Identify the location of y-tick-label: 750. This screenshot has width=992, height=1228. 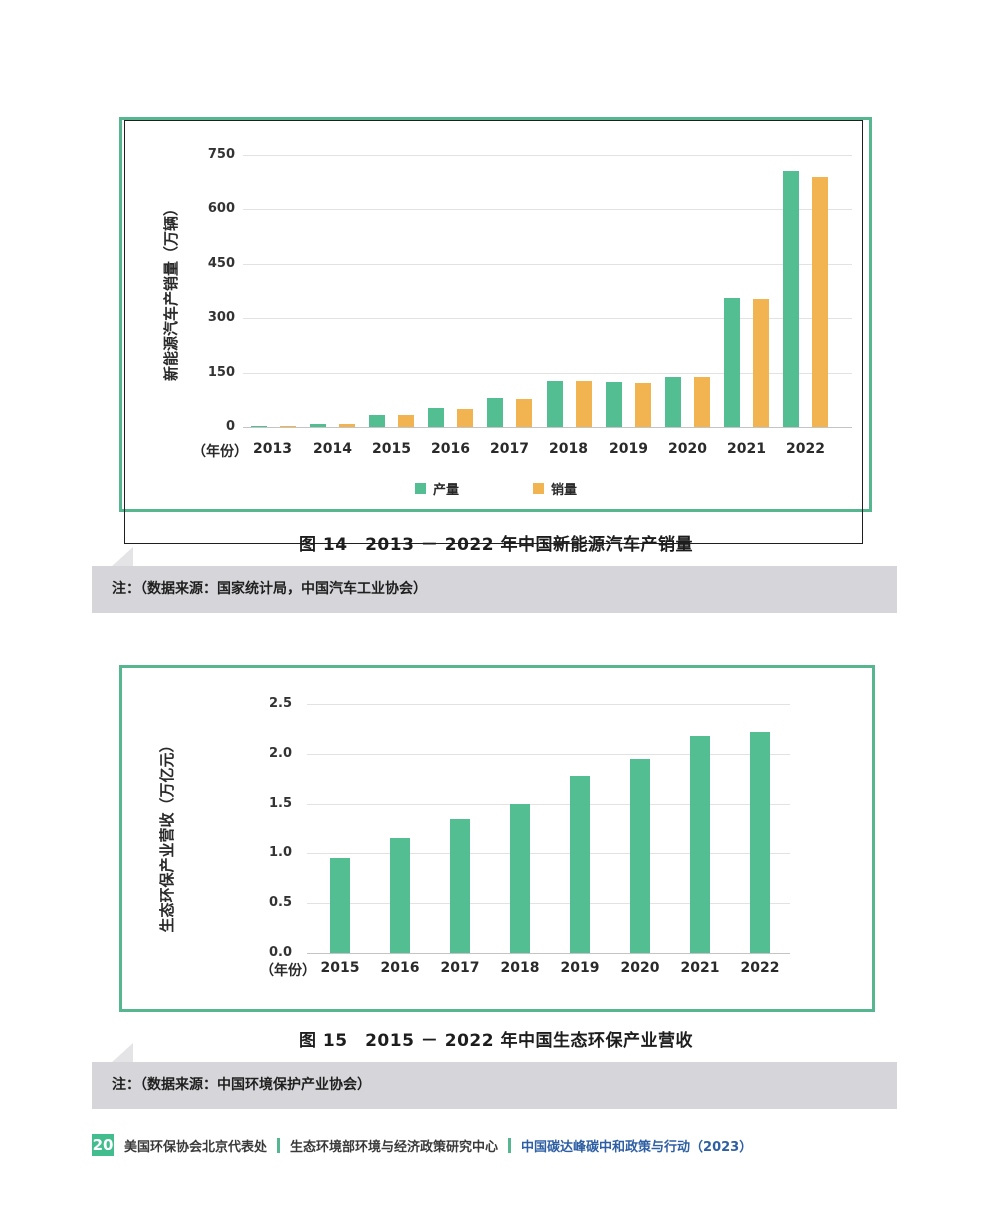
(221, 154).